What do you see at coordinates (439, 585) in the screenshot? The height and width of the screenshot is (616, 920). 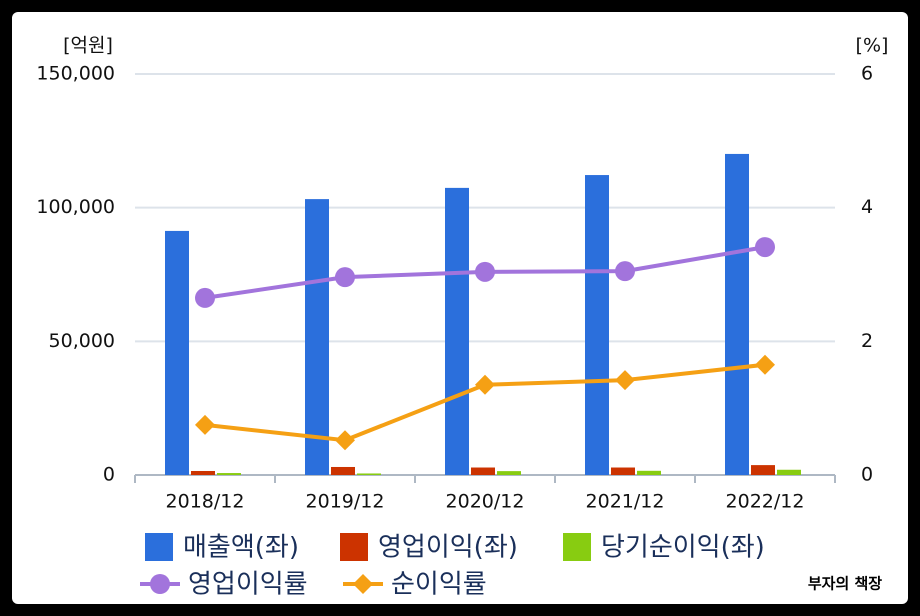 I see `legend-label: 순이익률` at bounding box center [439, 585].